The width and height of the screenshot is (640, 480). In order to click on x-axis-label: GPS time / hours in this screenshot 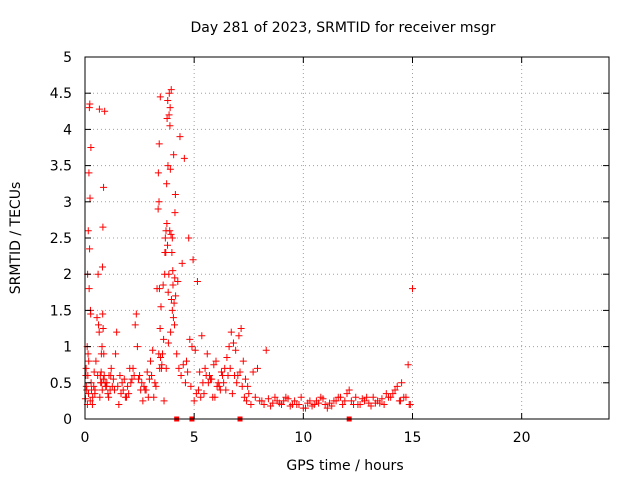, I will do `click(344, 466)`.